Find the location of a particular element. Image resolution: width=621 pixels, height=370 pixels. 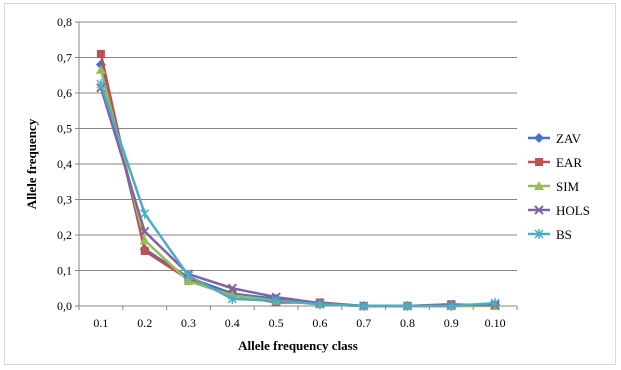

x-tick-label: 0.2 is located at coordinates (144, 323).